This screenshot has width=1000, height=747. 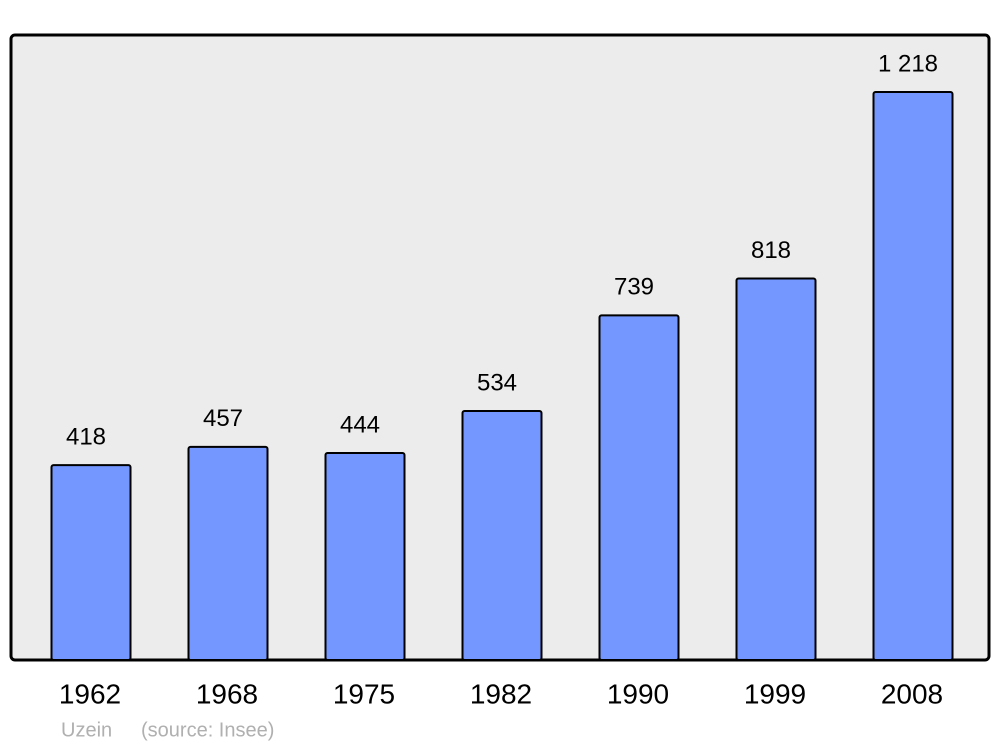 What do you see at coordinates (207, 730) in the screenshot?
I see `source-note: (source: Insee)` at bounding box center [207, 730].